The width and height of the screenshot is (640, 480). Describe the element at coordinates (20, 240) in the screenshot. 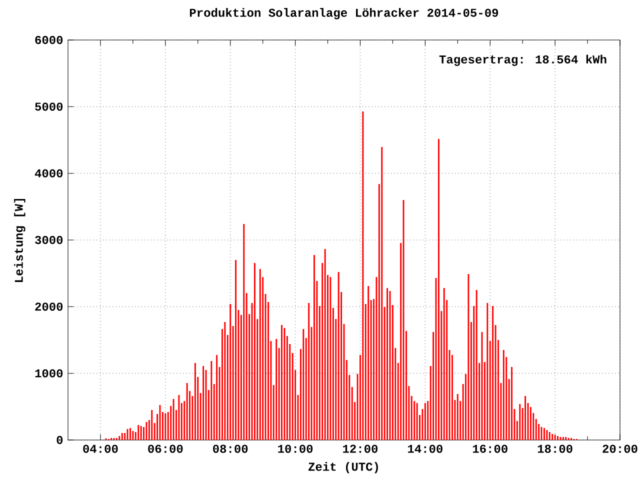

I see `y-axis-title: Leistung [W]` at that location.